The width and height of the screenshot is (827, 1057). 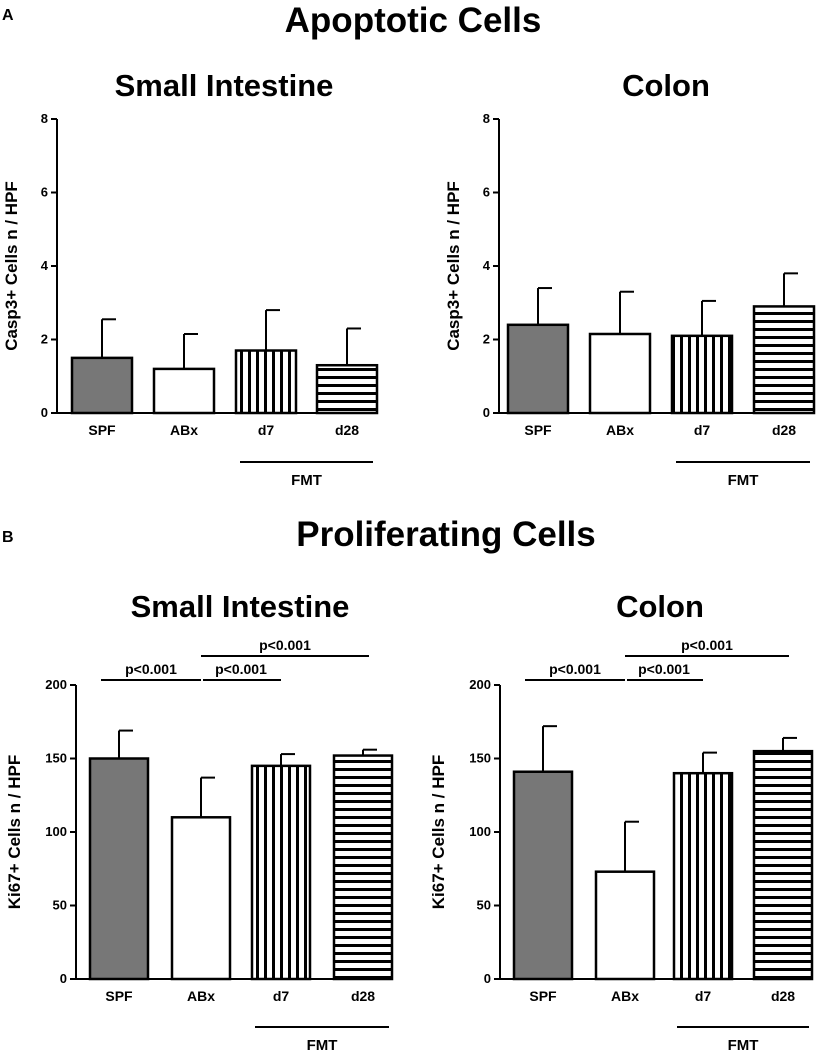 I want to click on panel-a-letter: A, so click(x=8, y=15).